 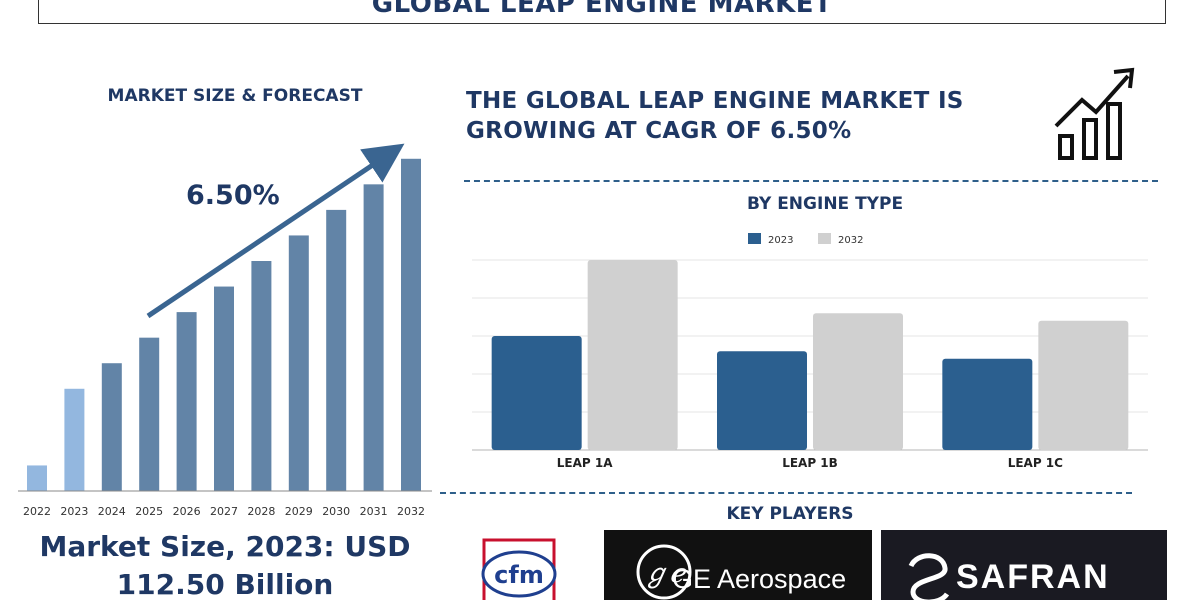 What do you see at coordinates (780, 240) in the screenshot?
I see `legend-label-2023: 2023` at bounding box center [780, 240].